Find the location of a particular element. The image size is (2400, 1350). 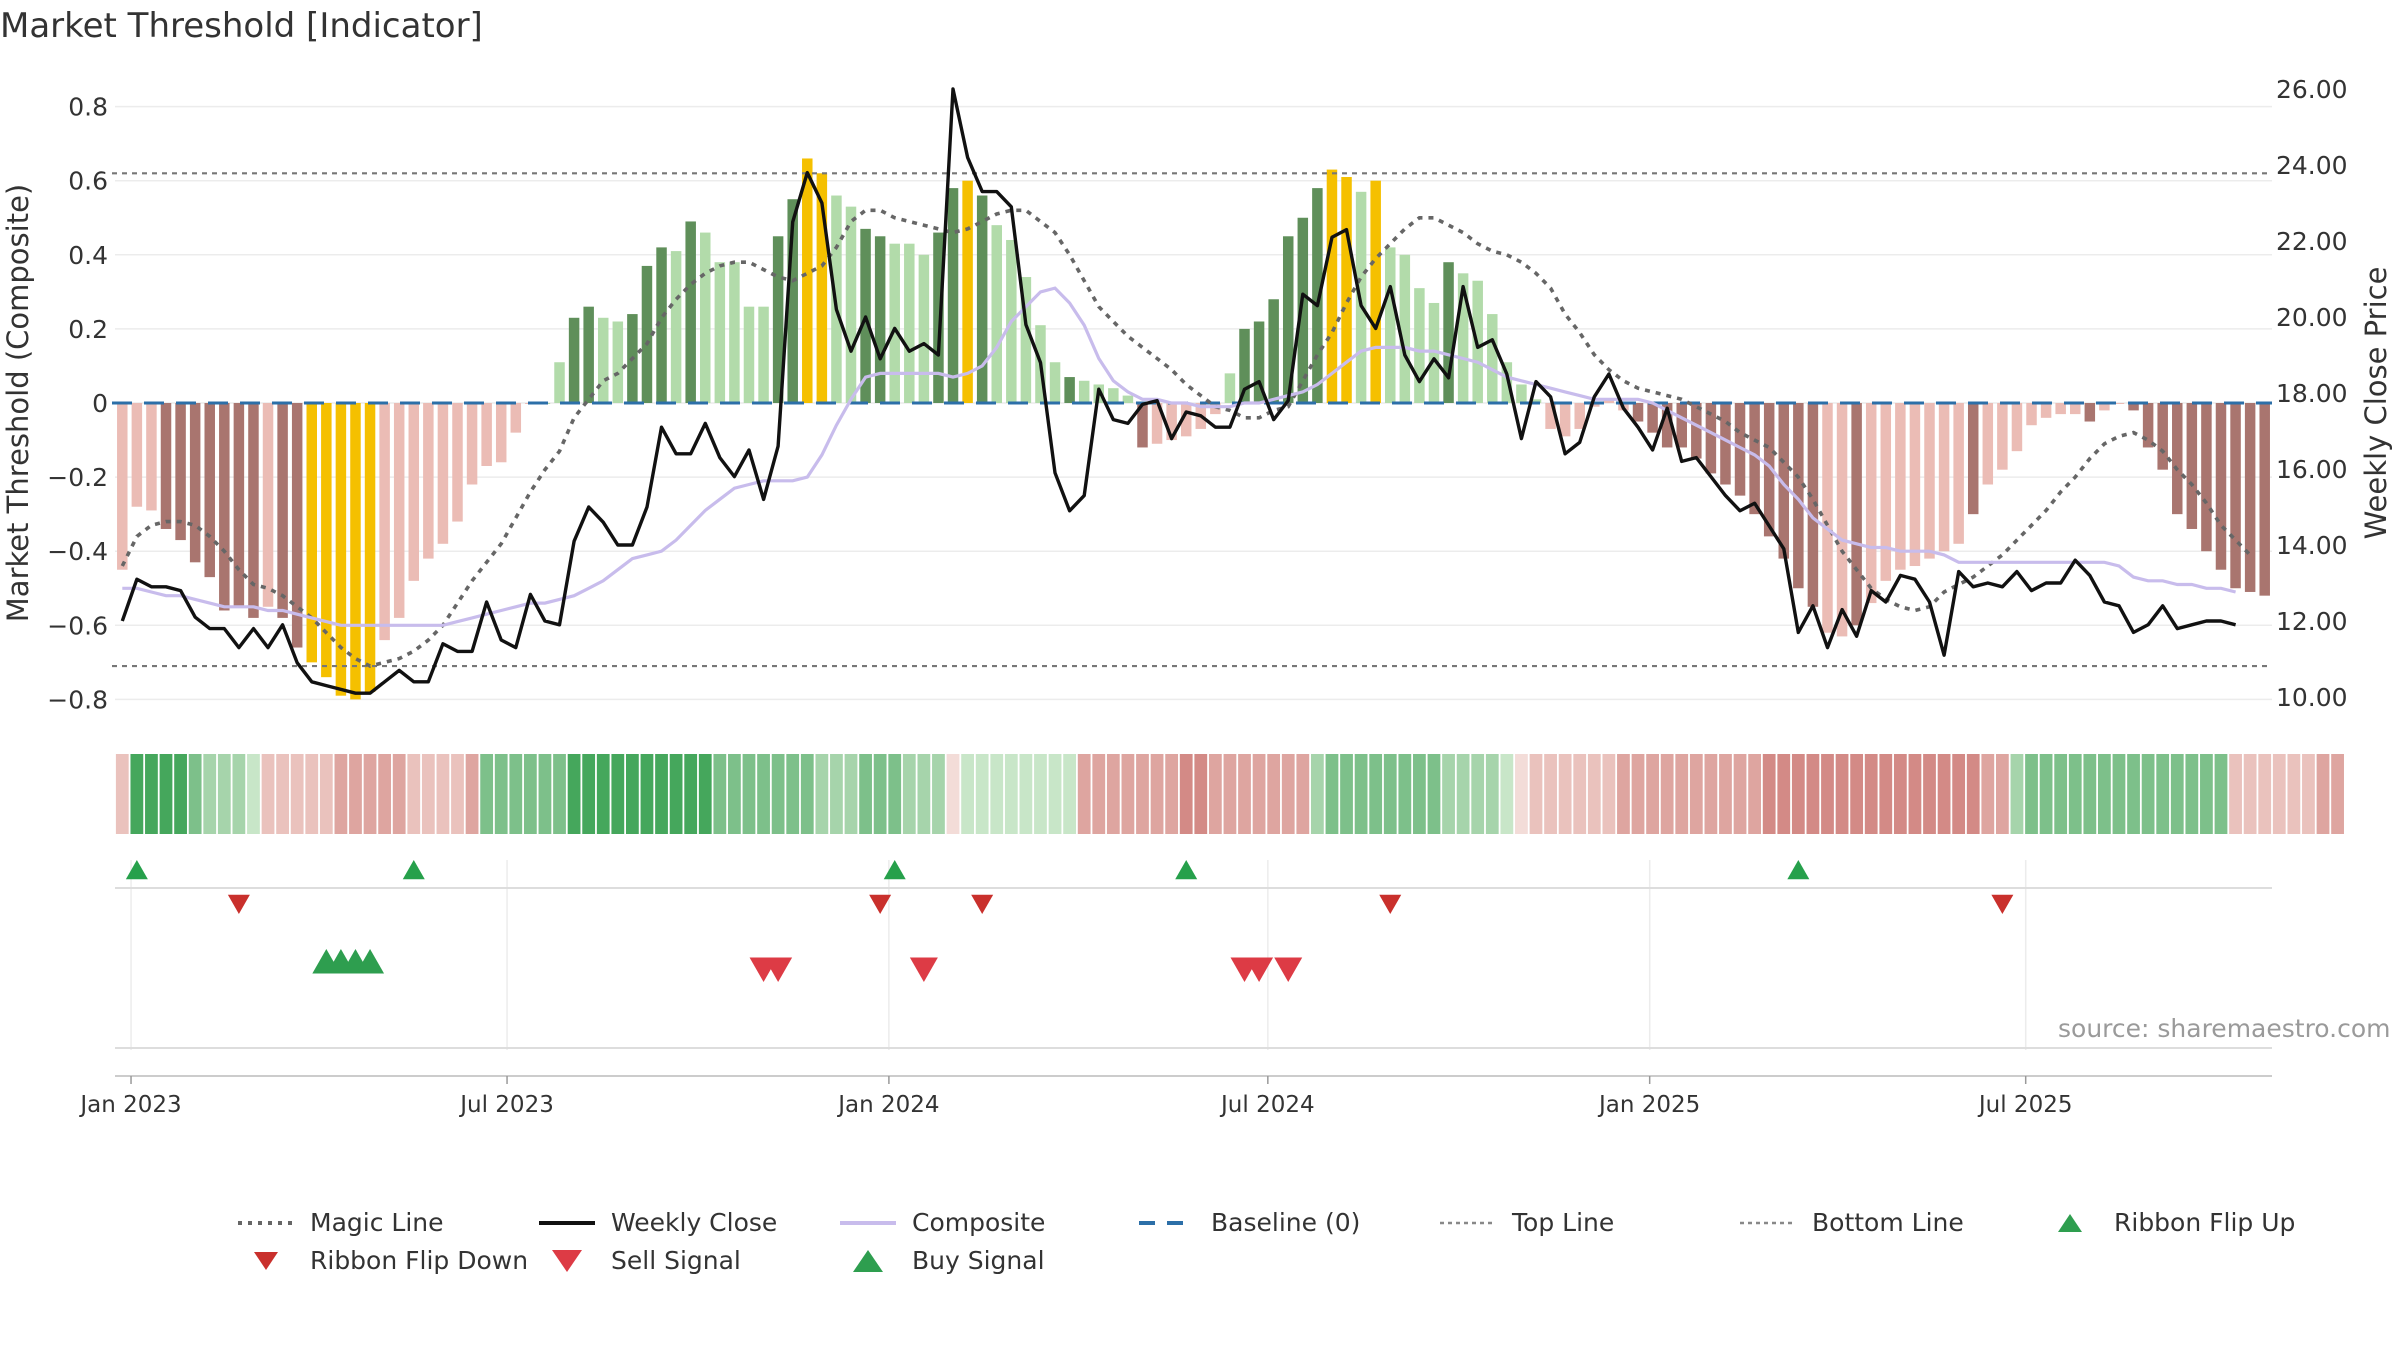

y2-tick-label: 14.00 is located at coordinates (2312, 545).